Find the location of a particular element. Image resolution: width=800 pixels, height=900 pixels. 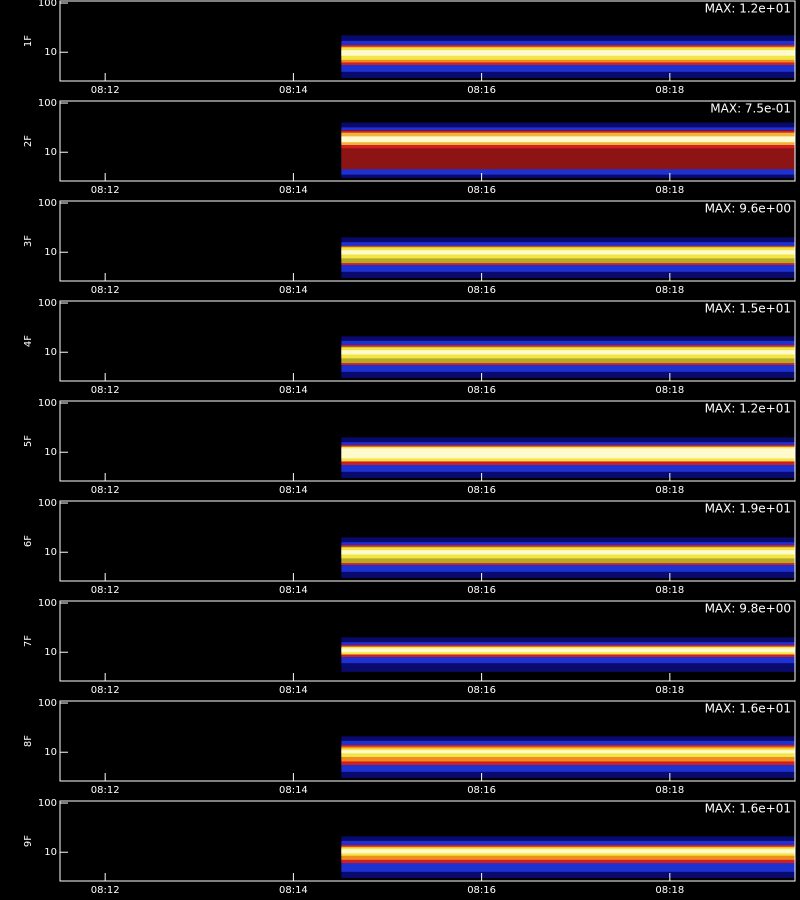

max-annotation: MAX: 7.5e-01 is located at coordinates (750, 109).